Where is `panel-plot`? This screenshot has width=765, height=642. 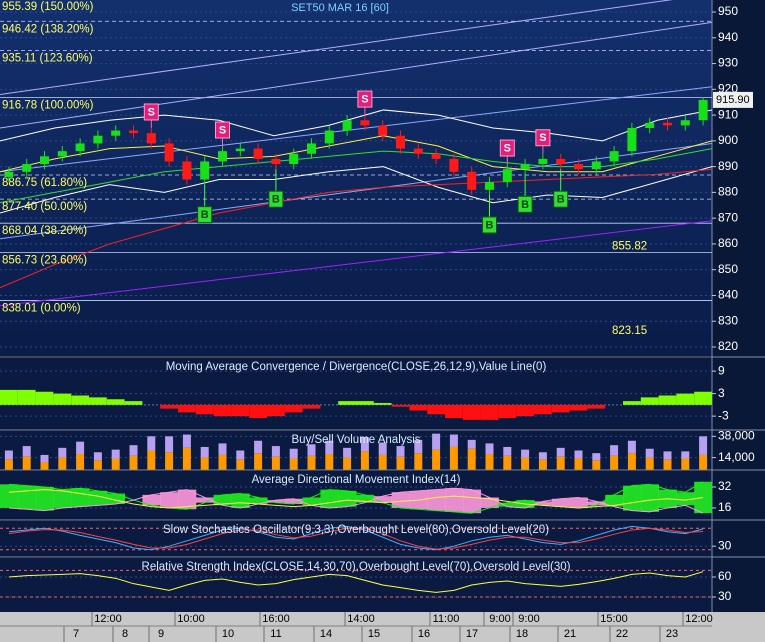 panel-plot is located at coordinates (356, 395).